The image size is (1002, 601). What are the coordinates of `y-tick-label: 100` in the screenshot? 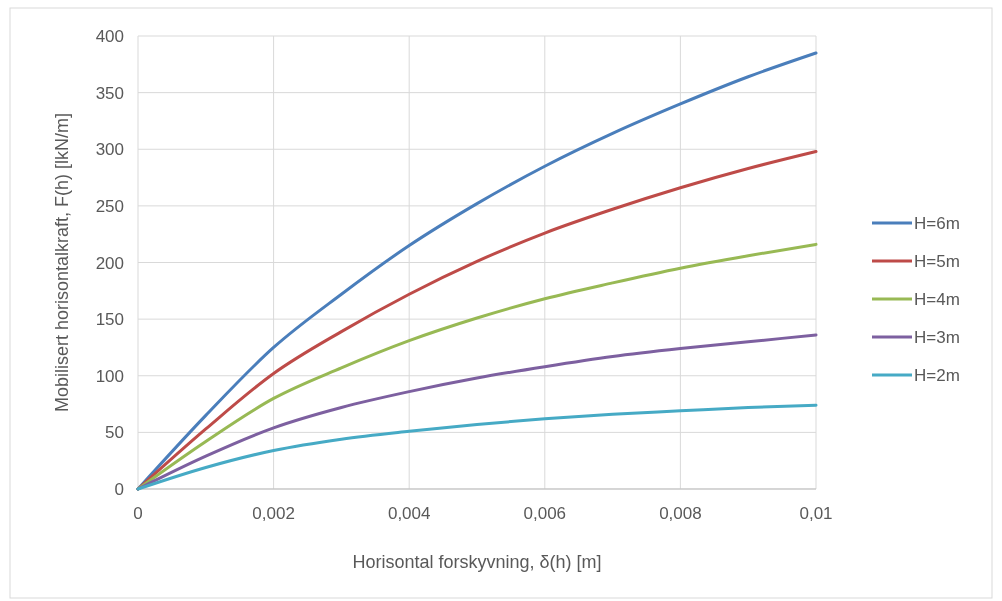 It's located at (109, 376).